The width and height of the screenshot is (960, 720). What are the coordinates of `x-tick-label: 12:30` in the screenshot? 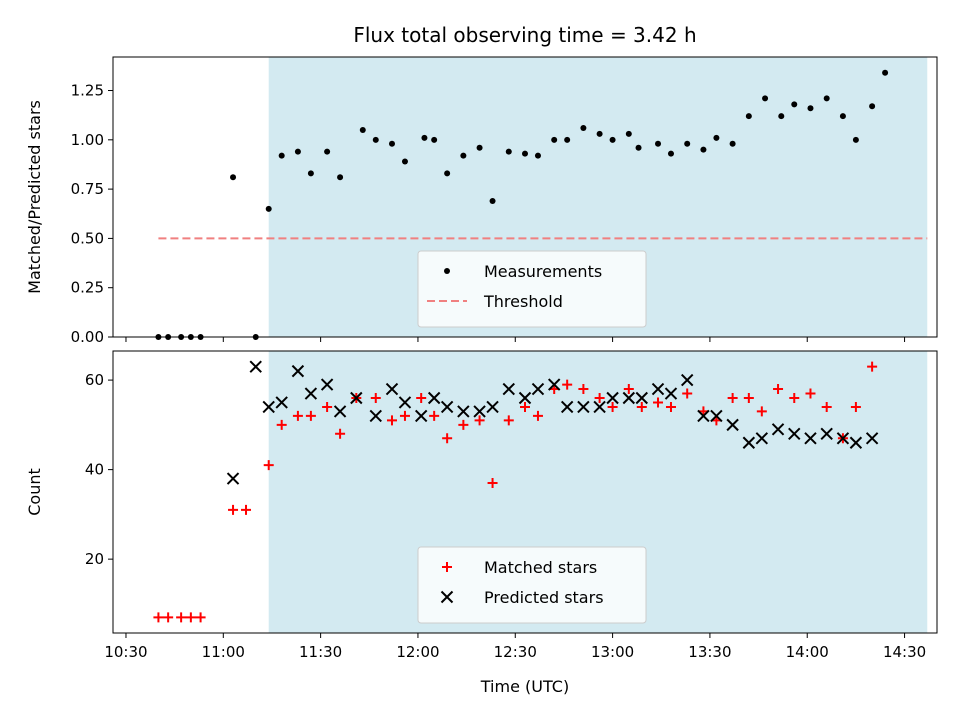 It's located at (515, 652).